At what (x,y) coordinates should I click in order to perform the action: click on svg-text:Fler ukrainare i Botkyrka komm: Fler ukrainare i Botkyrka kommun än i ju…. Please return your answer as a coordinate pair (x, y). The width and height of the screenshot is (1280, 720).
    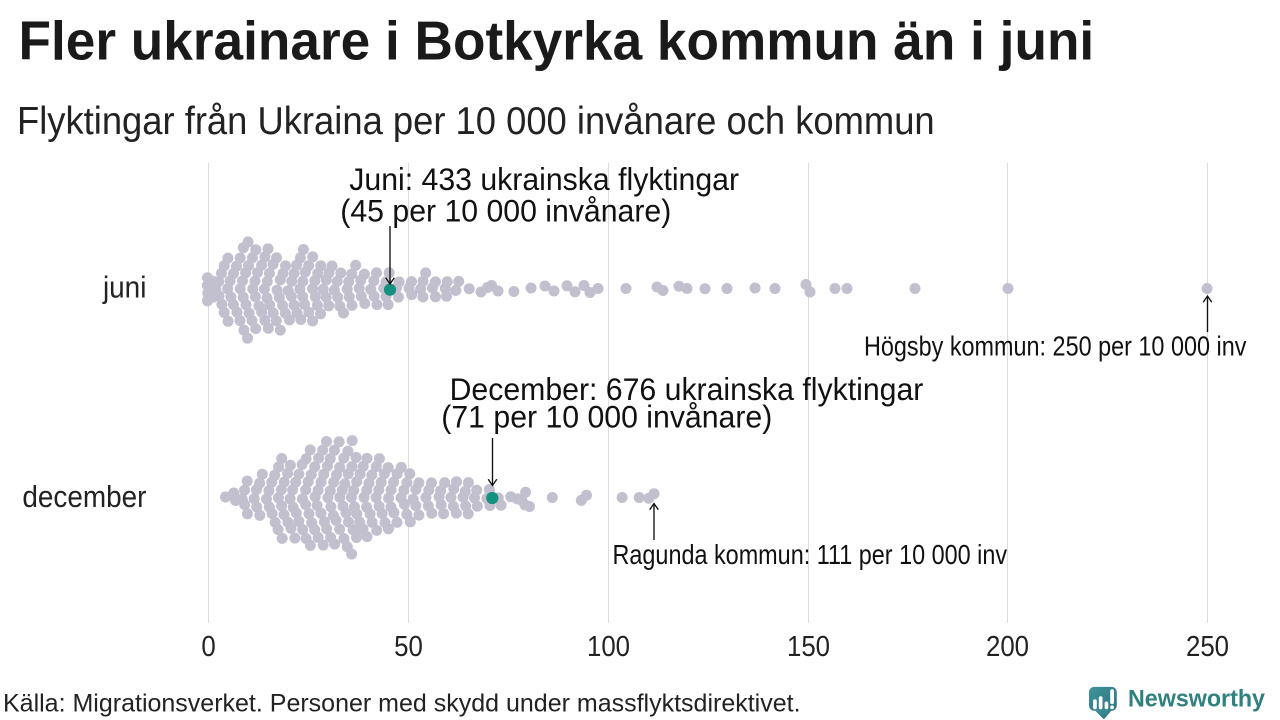
    Looking at the image, I should click on (557, 41).